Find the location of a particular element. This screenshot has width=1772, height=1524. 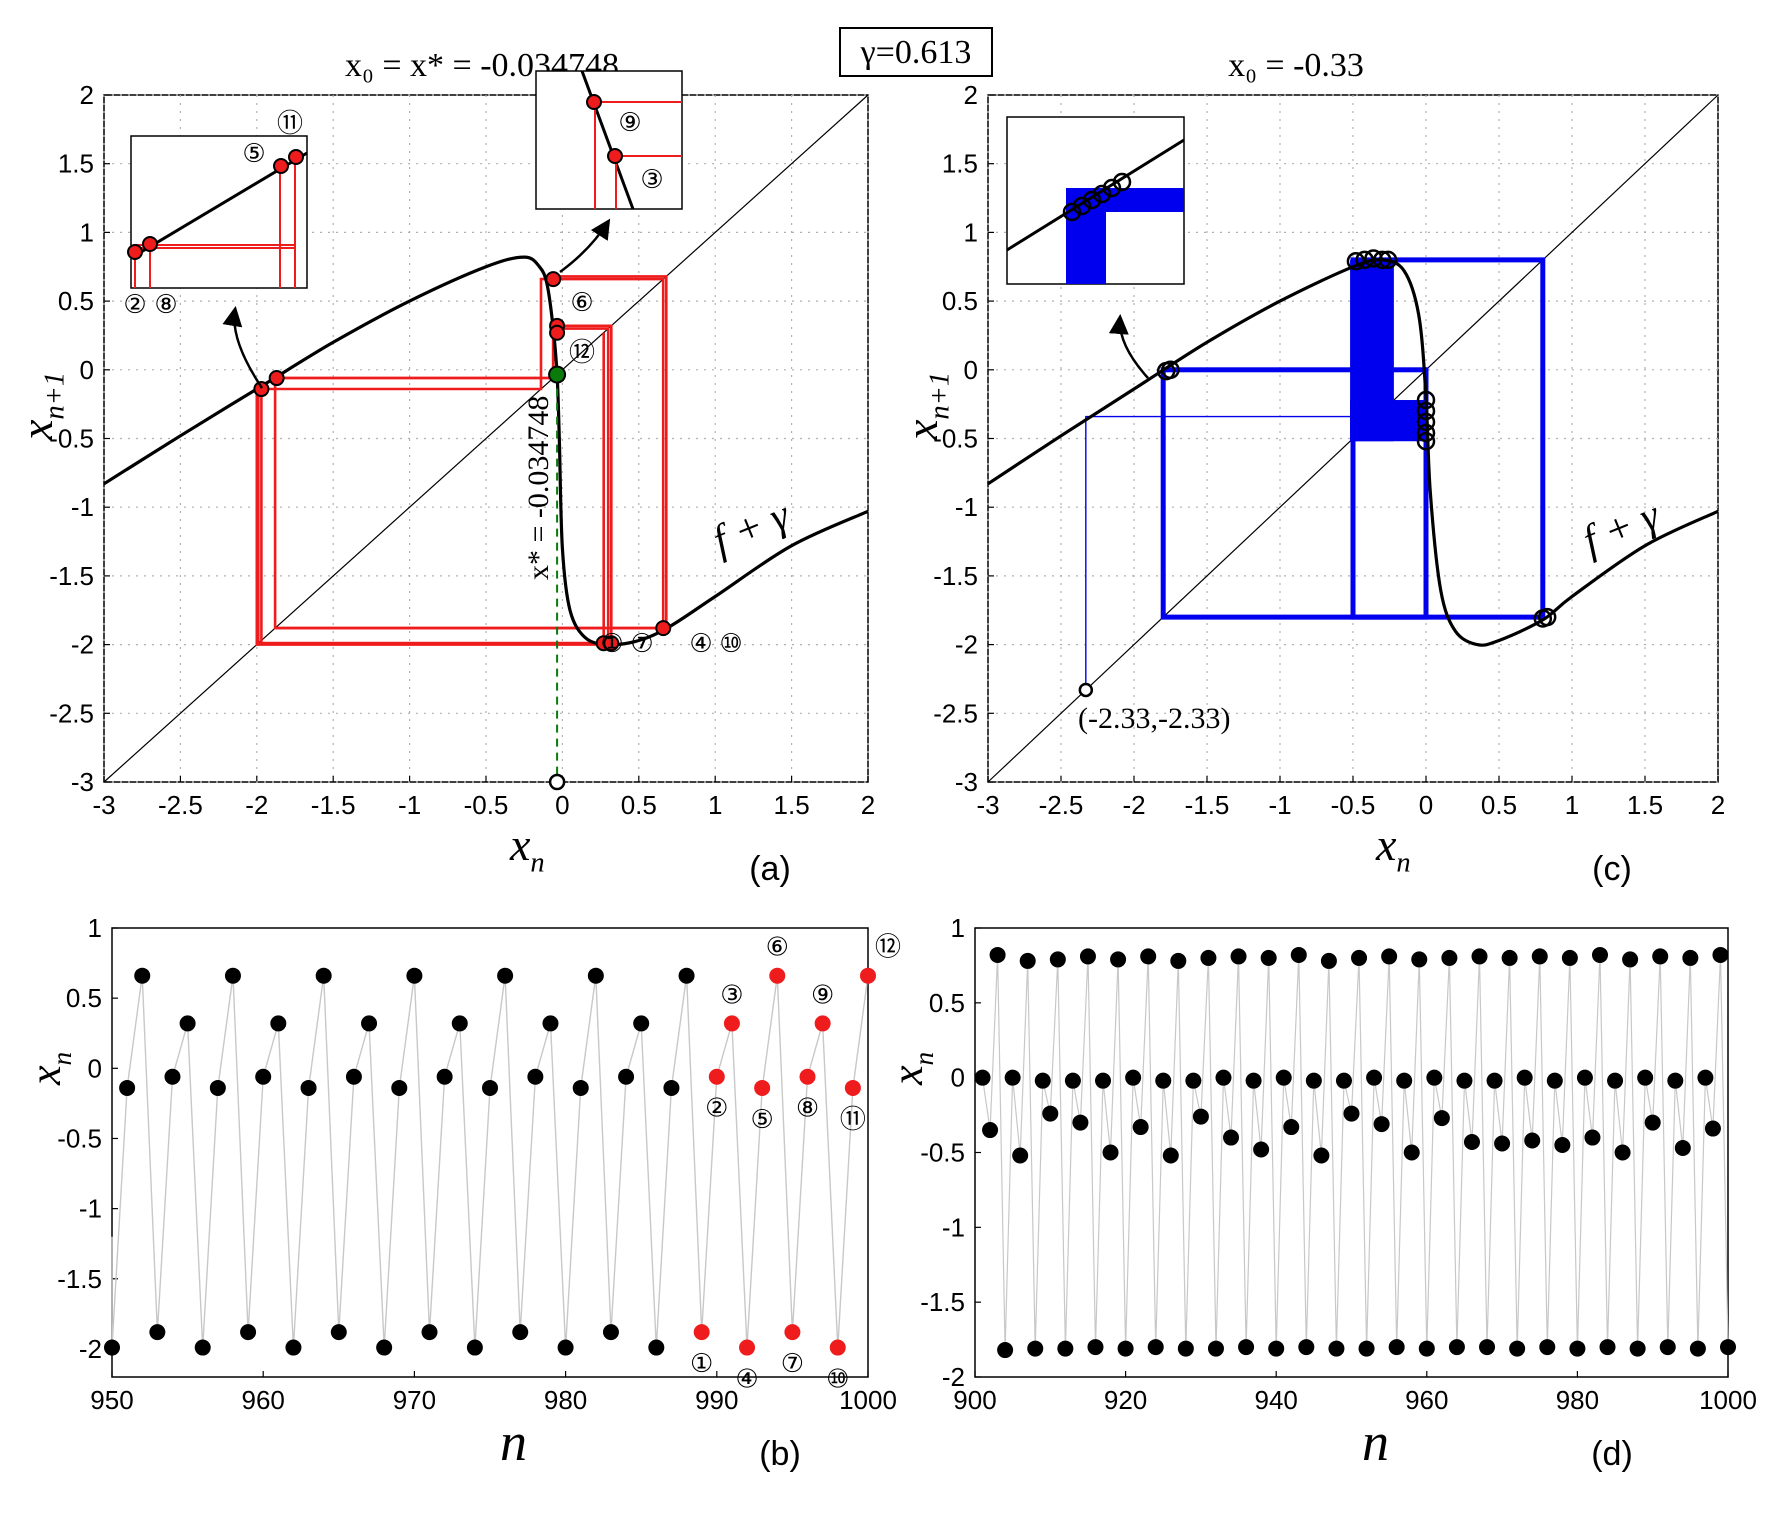

orbit-index-label: ⑧ is located at coordinates (807, 1108).